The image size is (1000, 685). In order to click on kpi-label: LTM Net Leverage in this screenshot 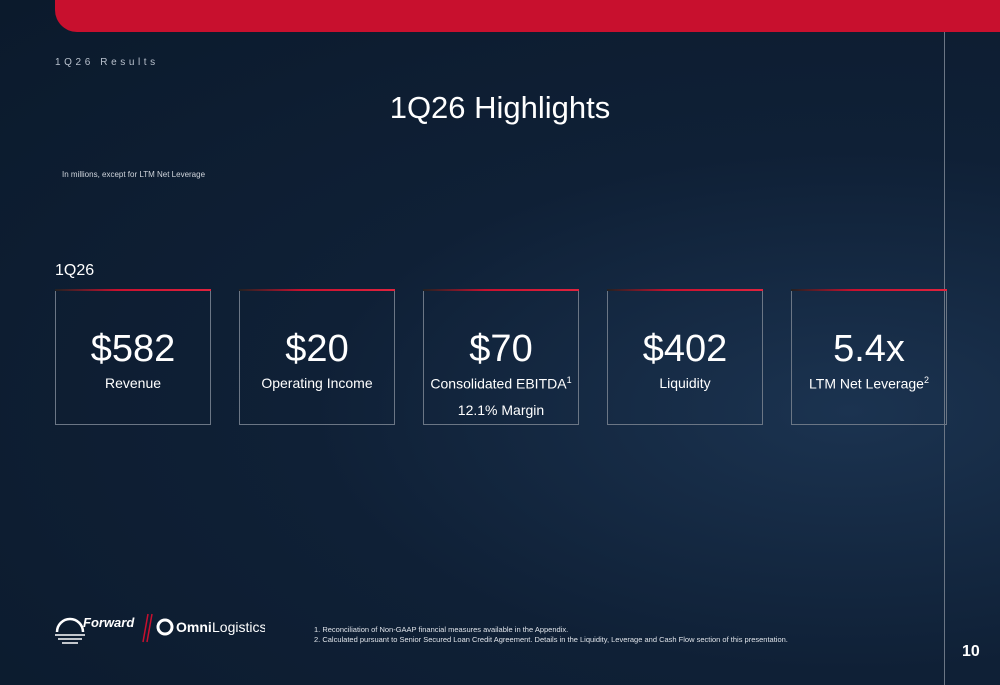, I will do `click(866, 383)`.